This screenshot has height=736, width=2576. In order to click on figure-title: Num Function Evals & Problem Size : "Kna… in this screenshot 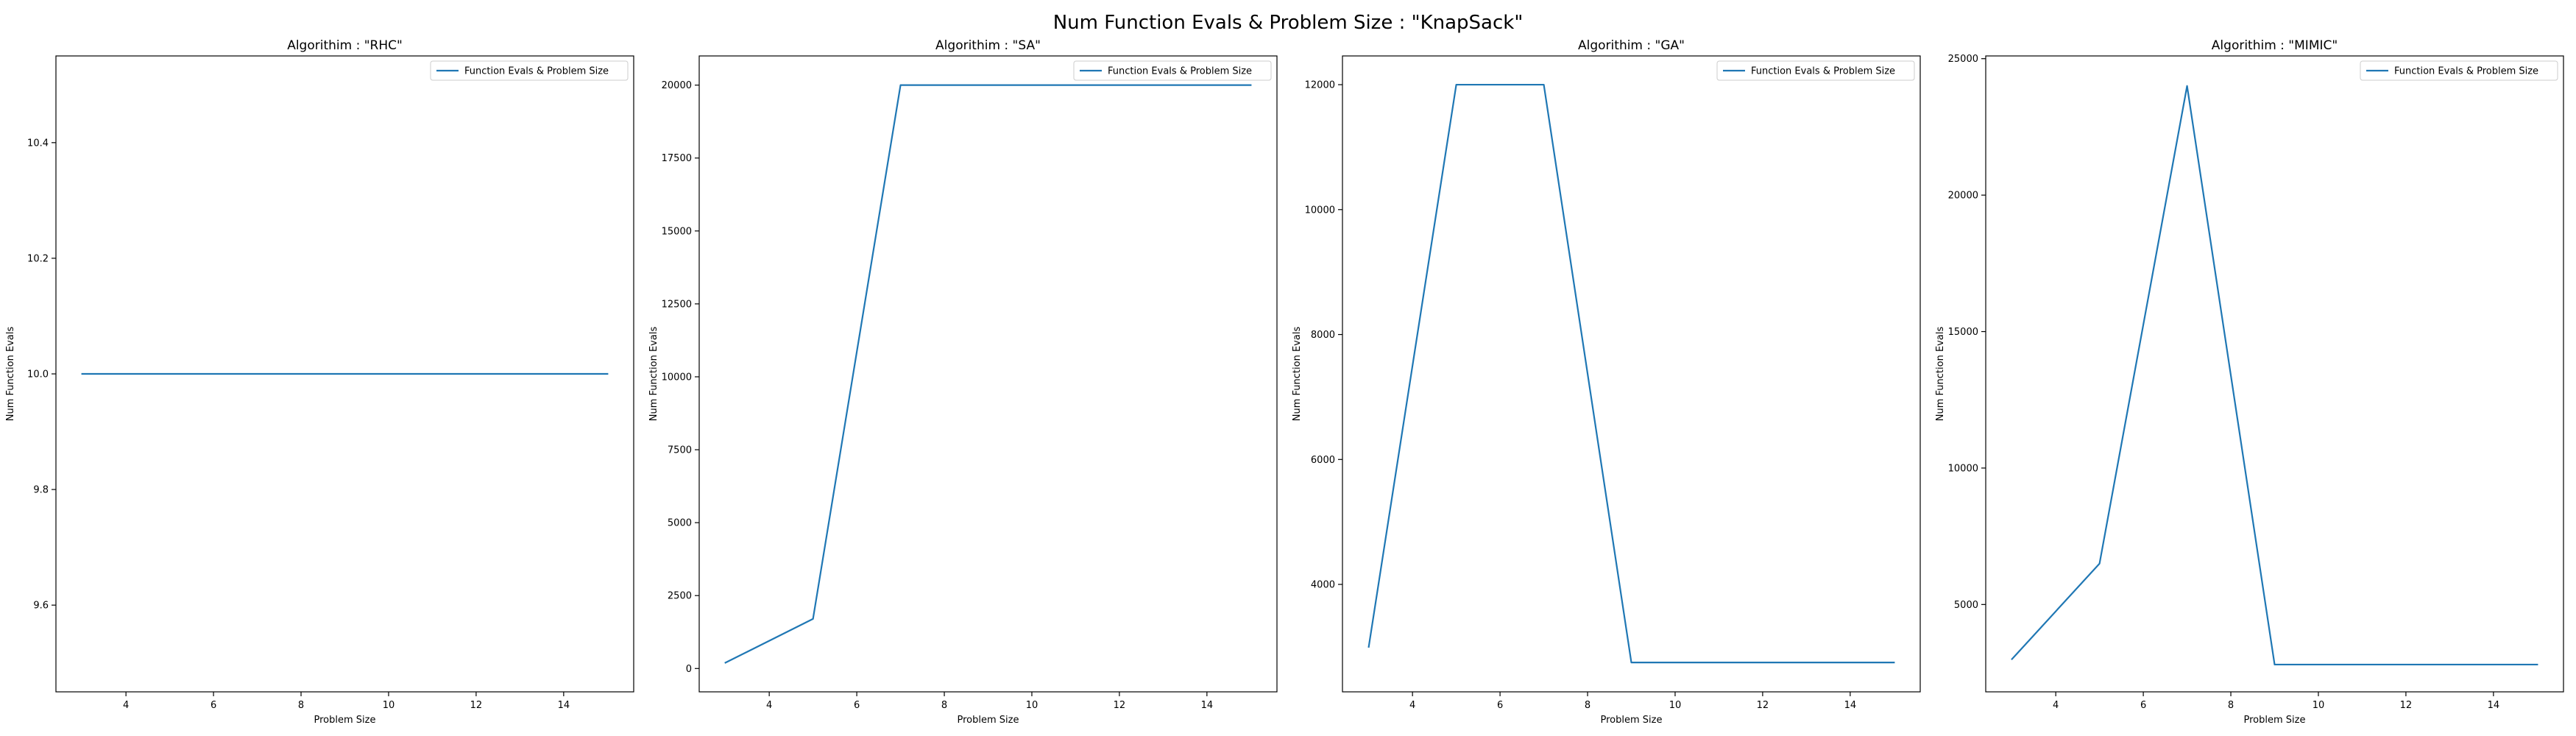, I will do `click(1288, 23)`.